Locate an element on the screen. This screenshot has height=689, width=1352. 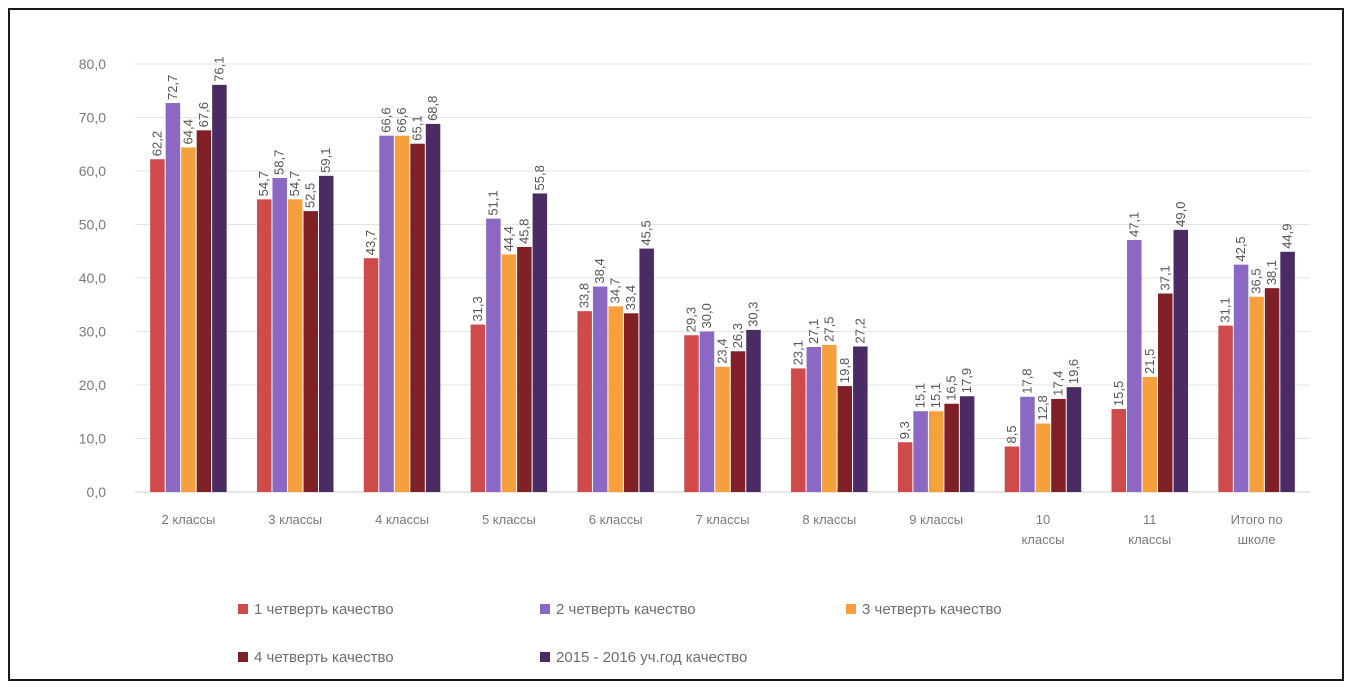
y-axis: 0,0 10,0 20,0 30,0 40,0 50,0 60,0 70,0 80,0 is located at coordinates (92, 278).